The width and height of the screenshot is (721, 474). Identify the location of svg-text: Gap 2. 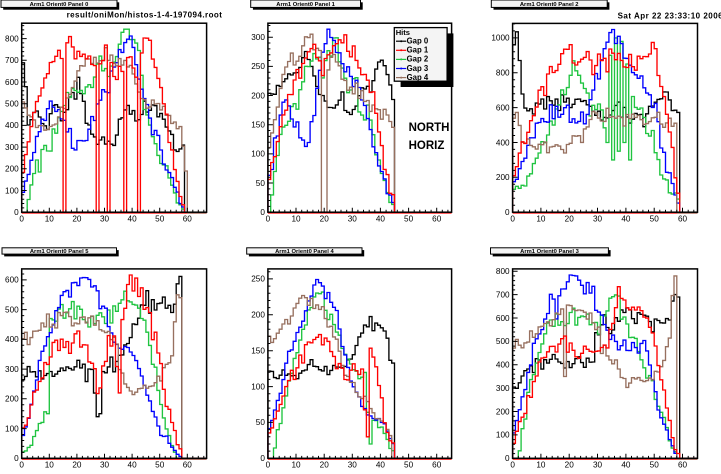
(418, 59).